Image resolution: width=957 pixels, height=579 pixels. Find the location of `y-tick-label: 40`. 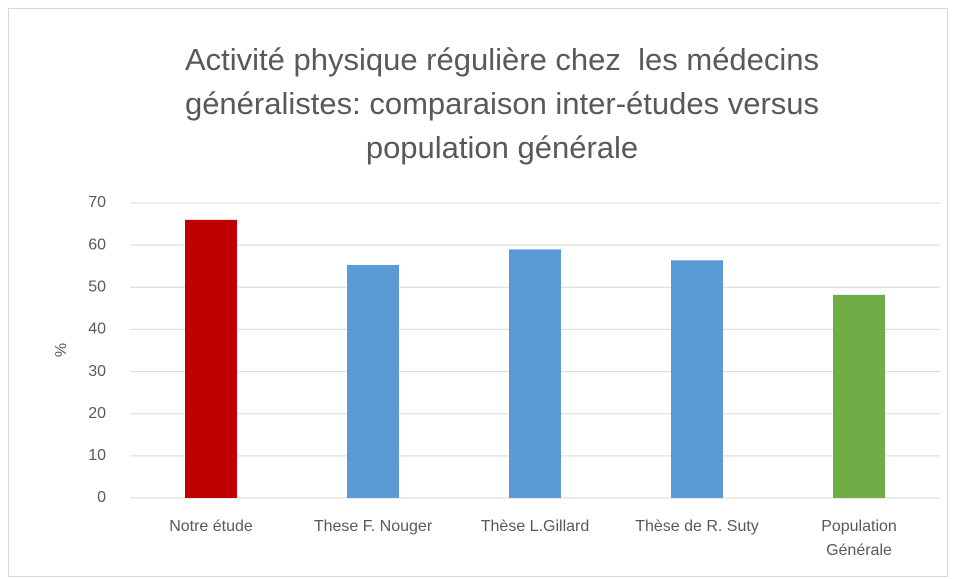

y-tick-label: 40 is located at coordinates (97, 329).